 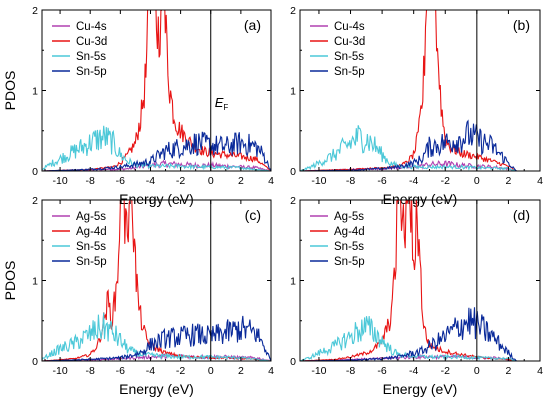 I want to click on panel-label: (b), so click(x=521, y=25).